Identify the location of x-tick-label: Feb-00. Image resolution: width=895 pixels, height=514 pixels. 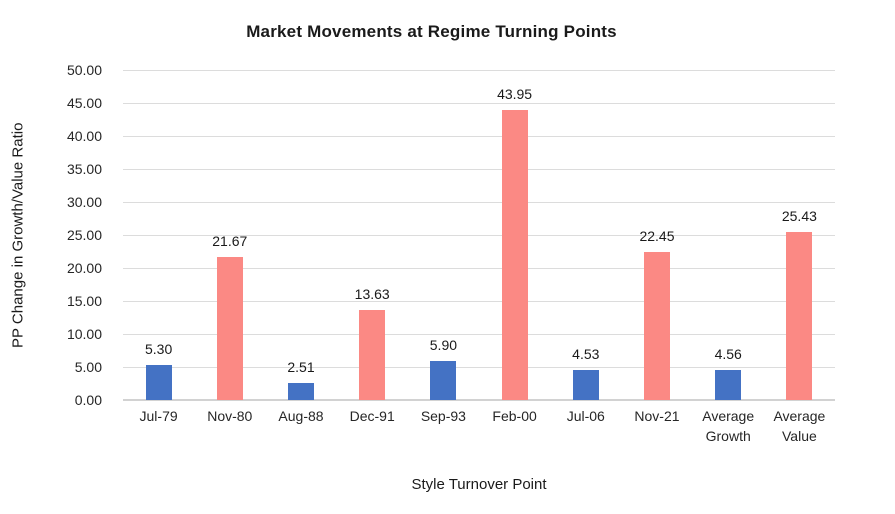
(514, 416).